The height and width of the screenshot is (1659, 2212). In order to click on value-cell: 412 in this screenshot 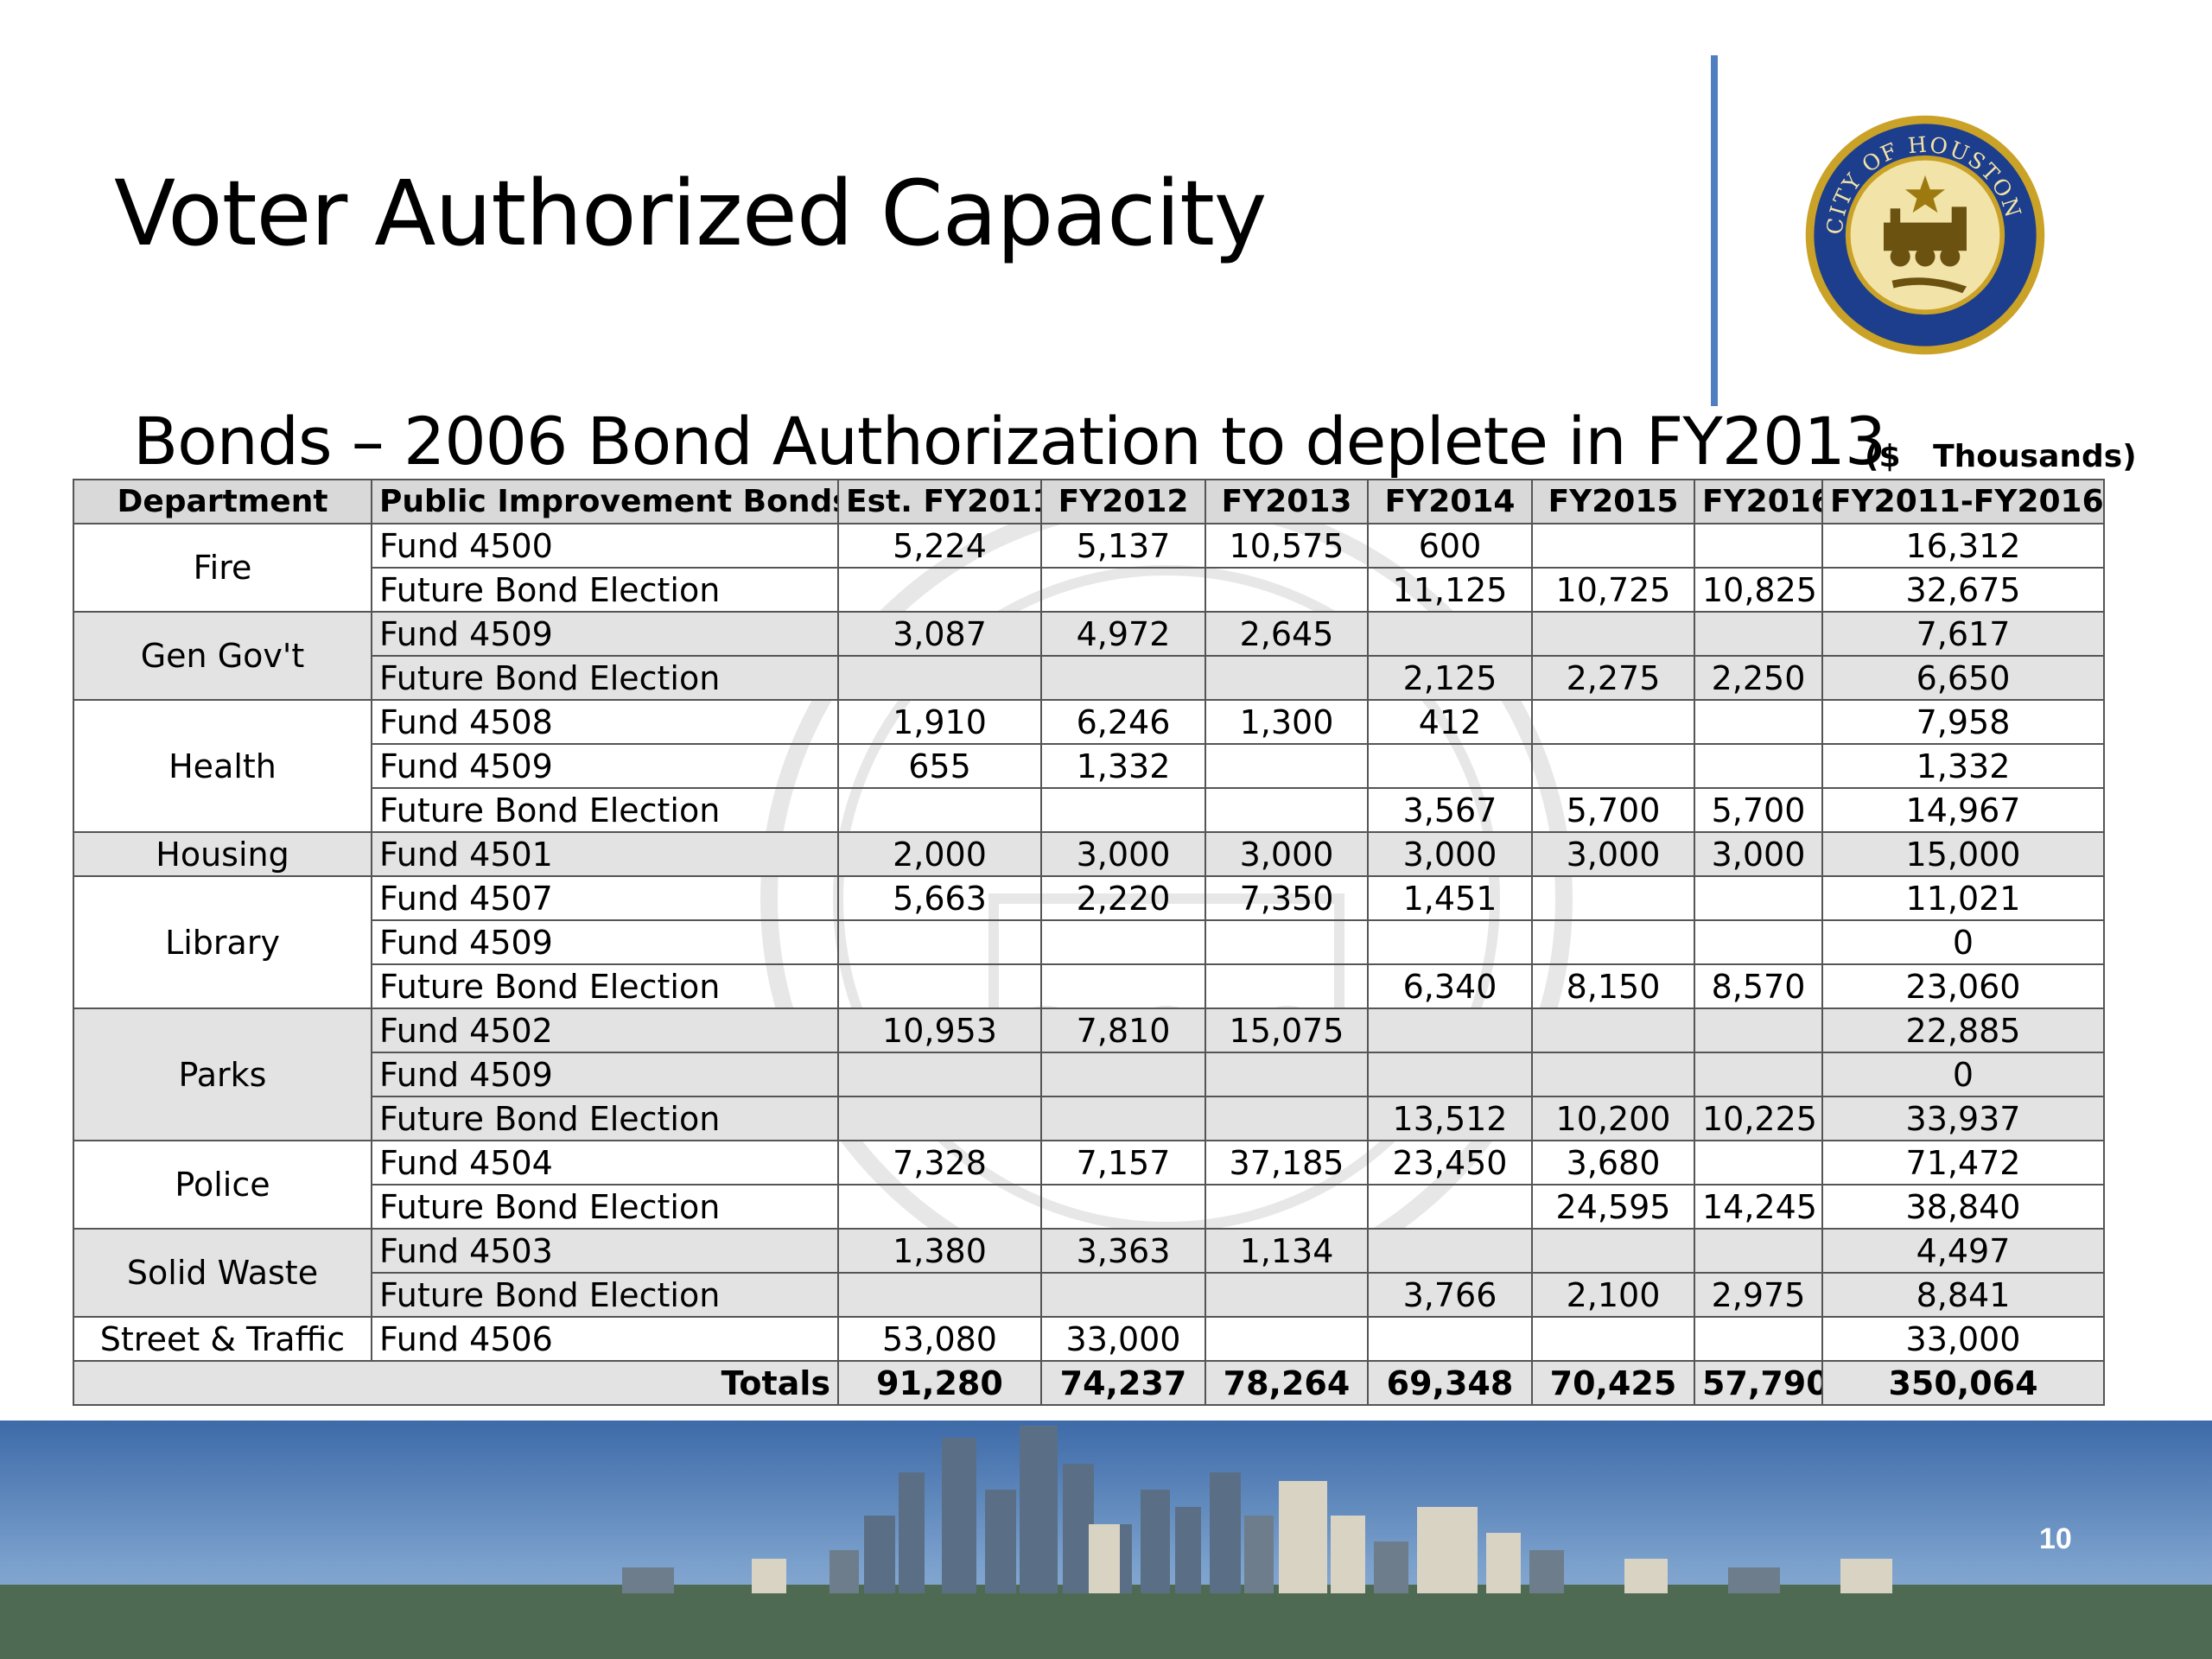, I will do `click(1450, 722)`.